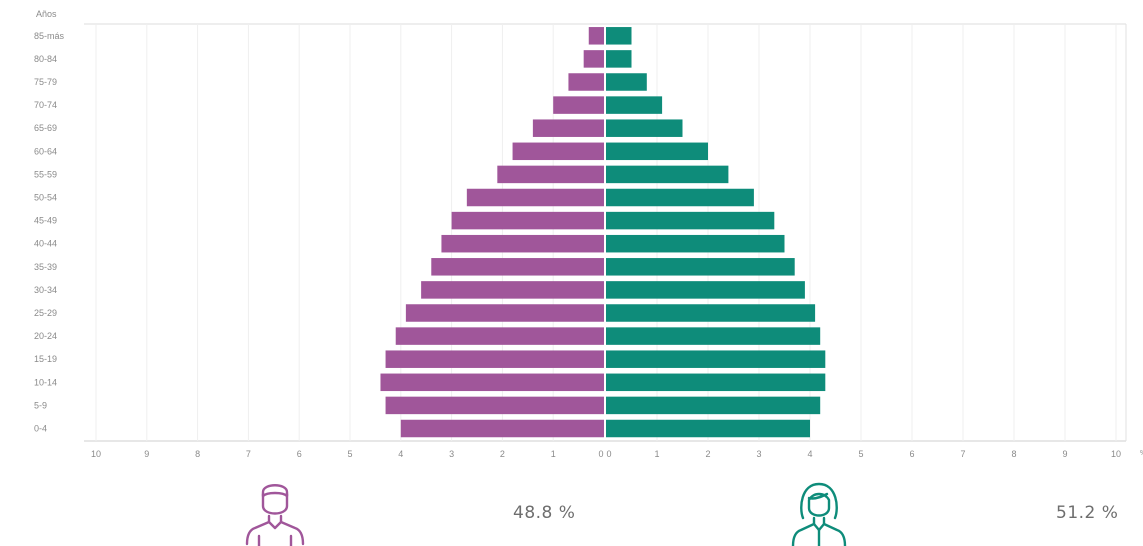 This screenshot has width=1143, height=546. Describe the element at coordinates (1013, 454) in the screenshot. I see `x-tick-label-right: 8` at that location.